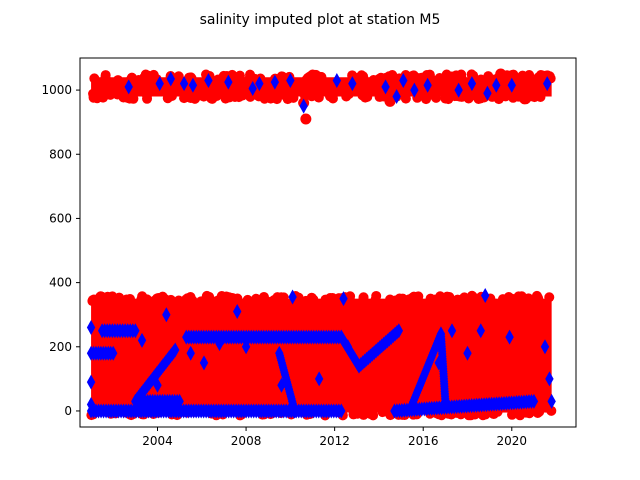  Describe the element at coordinates (334, 441) in the screenshot. I see `x-tick-label: 2012` at that location.